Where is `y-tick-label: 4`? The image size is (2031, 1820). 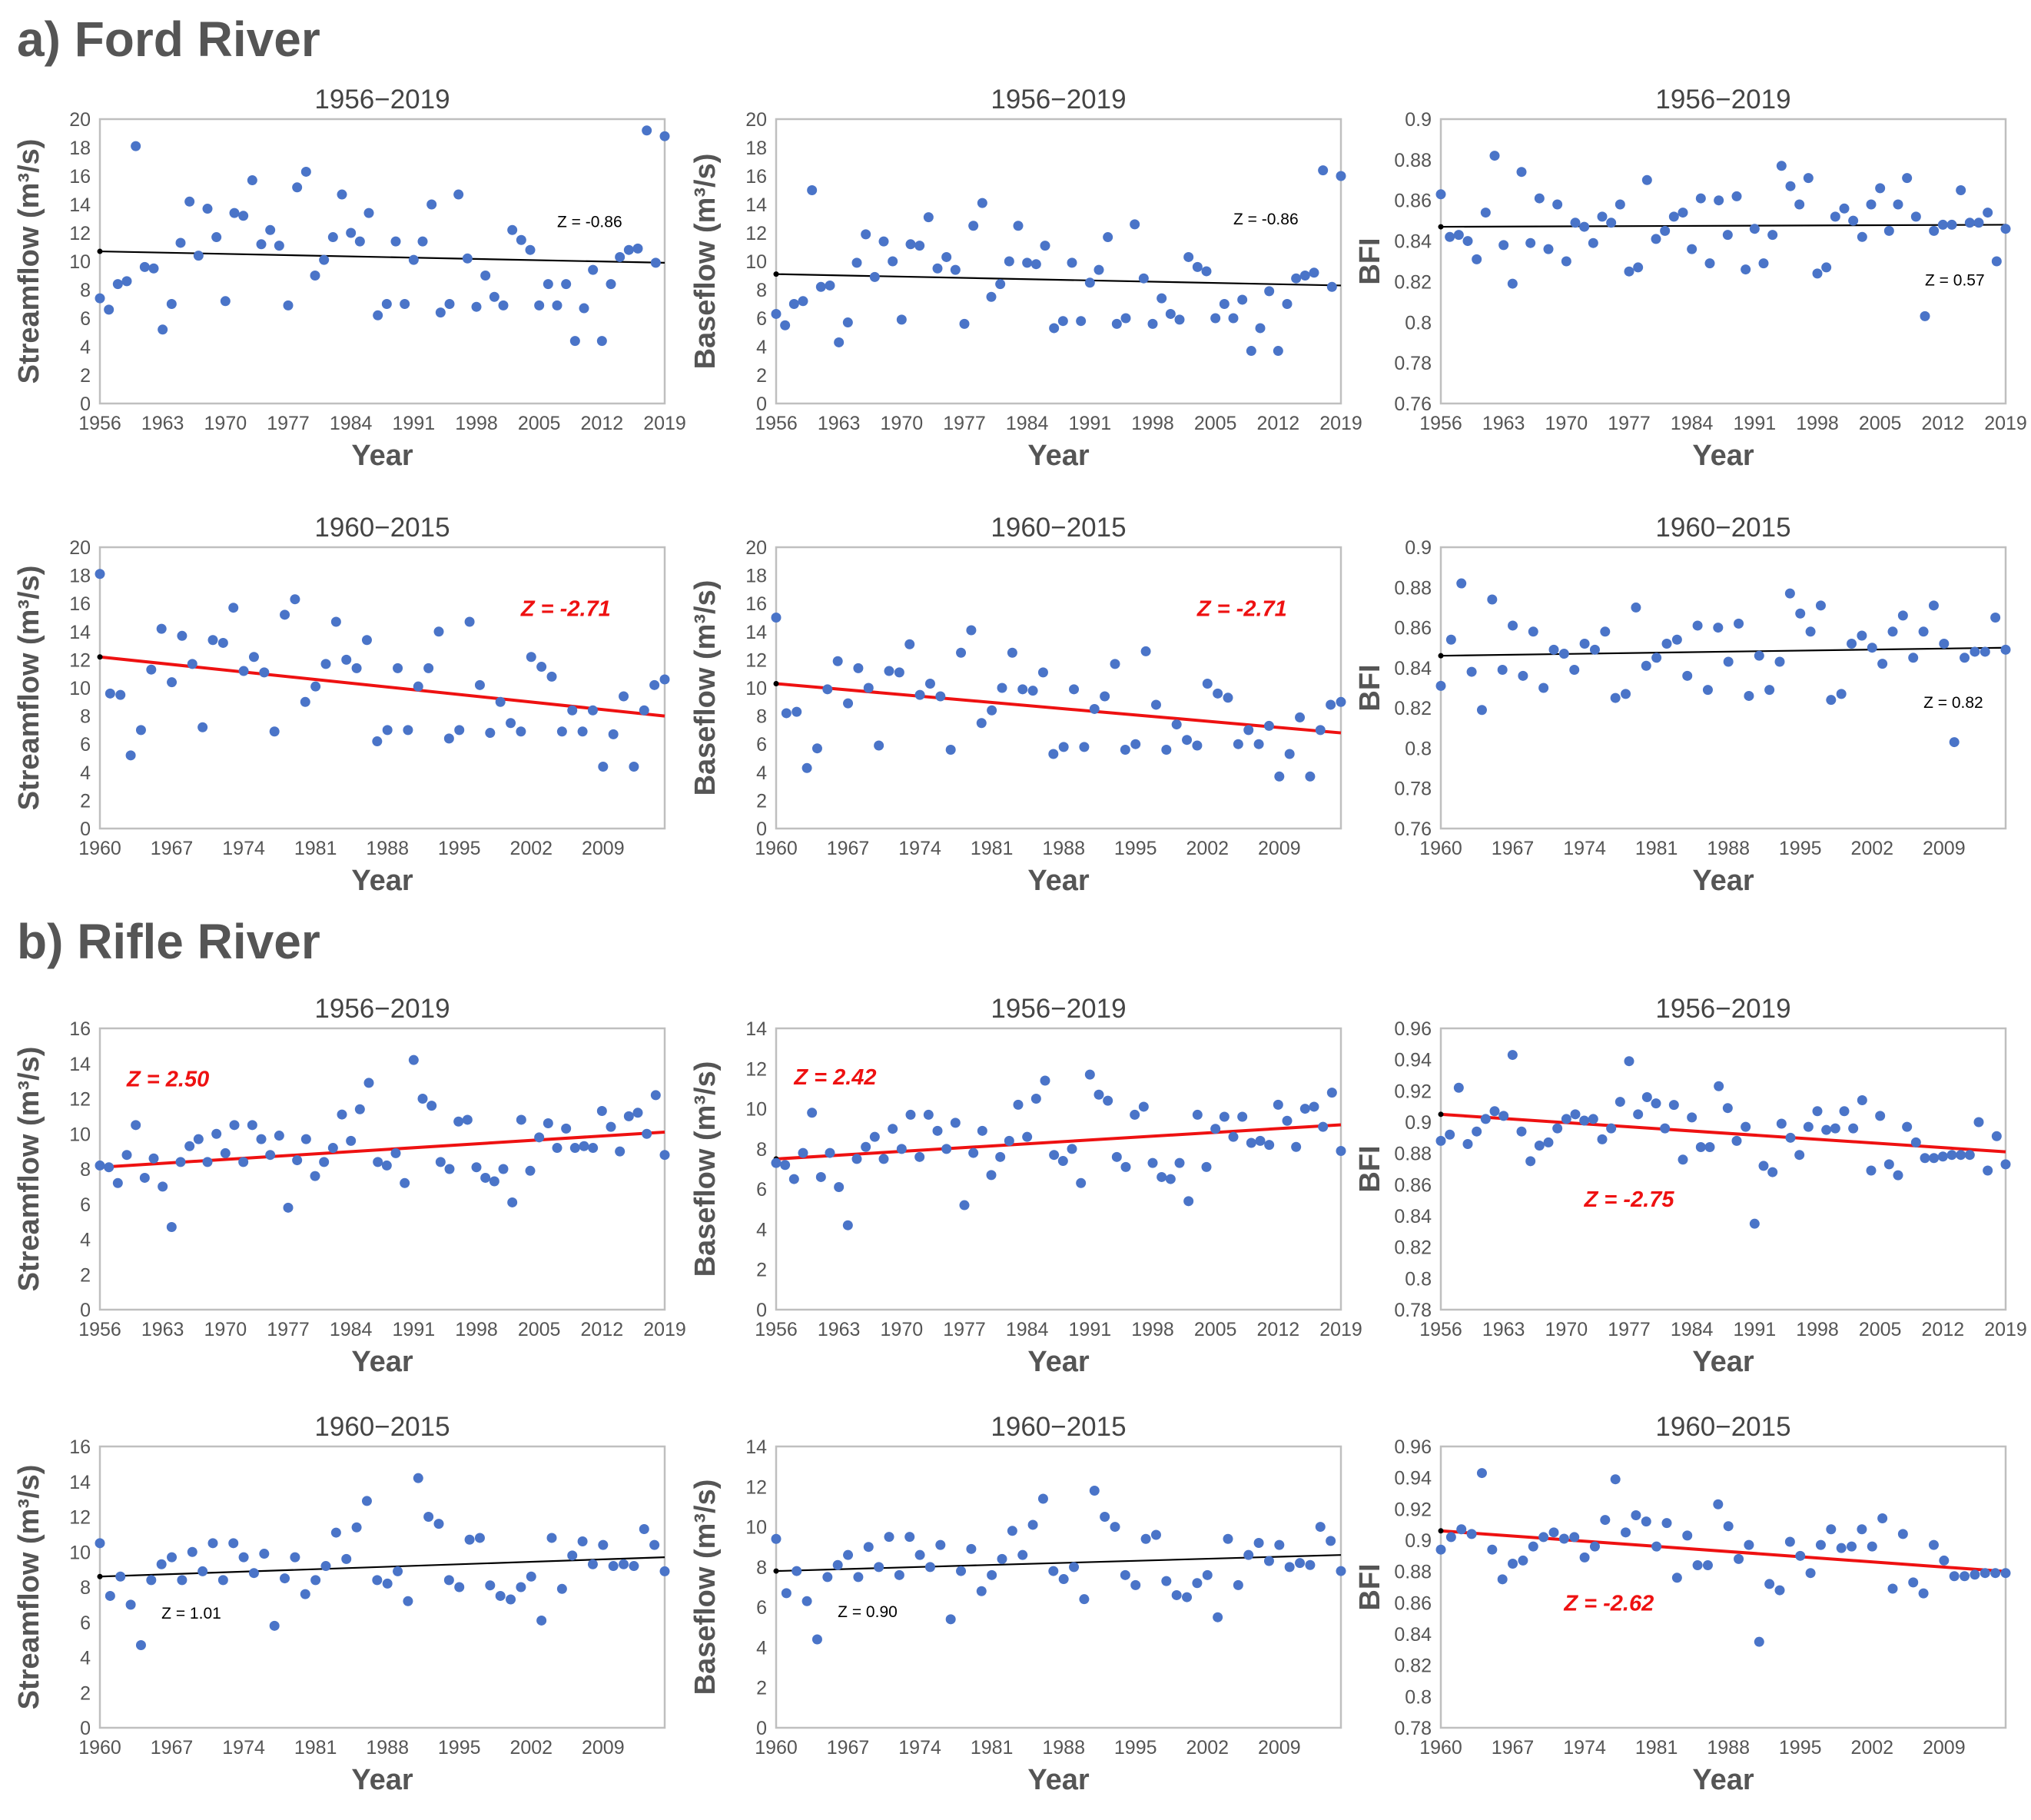
y-tick-label: 4 is located at coordinates (85, 1240).